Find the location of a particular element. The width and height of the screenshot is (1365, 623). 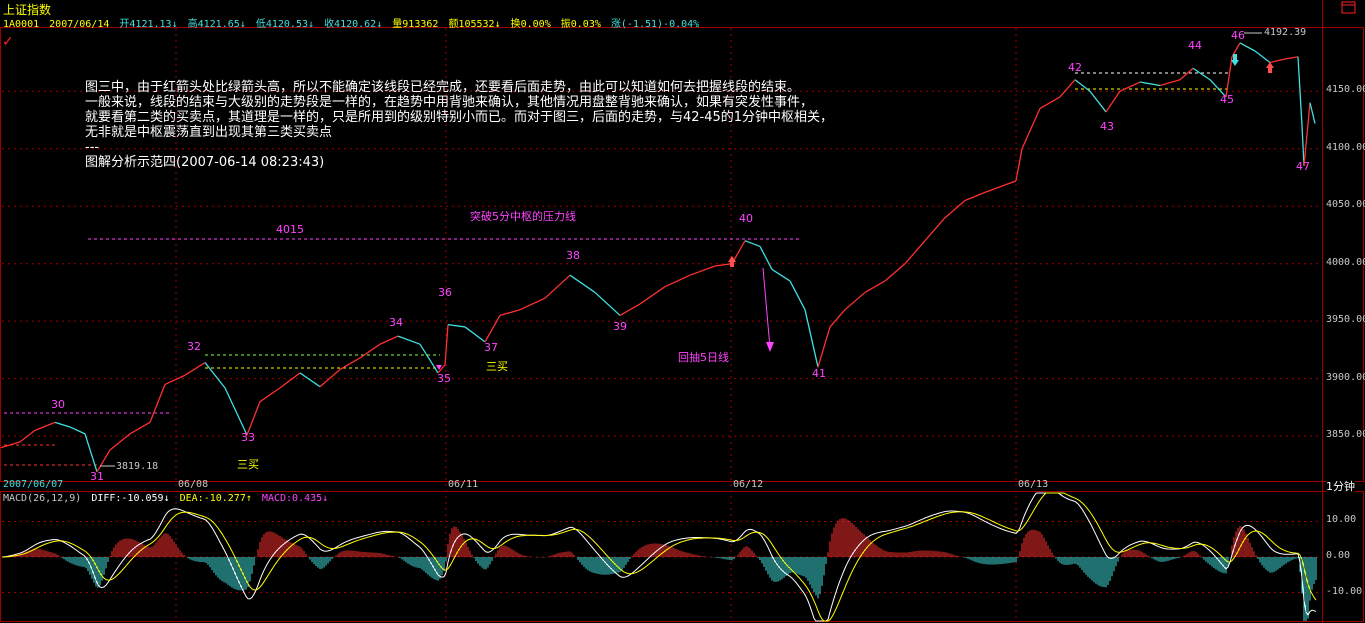

macd-y-tick-label: 0.00 is located at coordinates (1338, 555).